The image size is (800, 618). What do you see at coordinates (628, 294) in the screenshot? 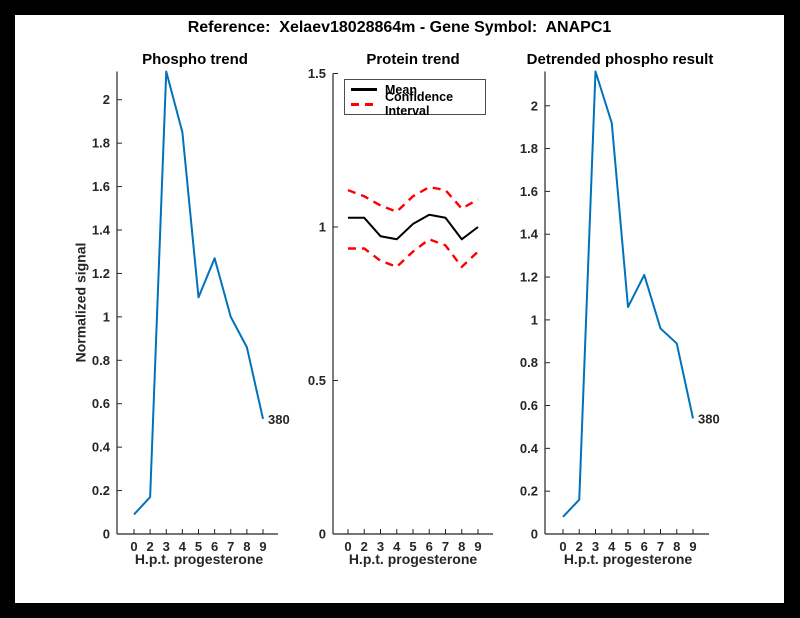
I see `detrended-phospho-line` at bounding box center [628, 294].